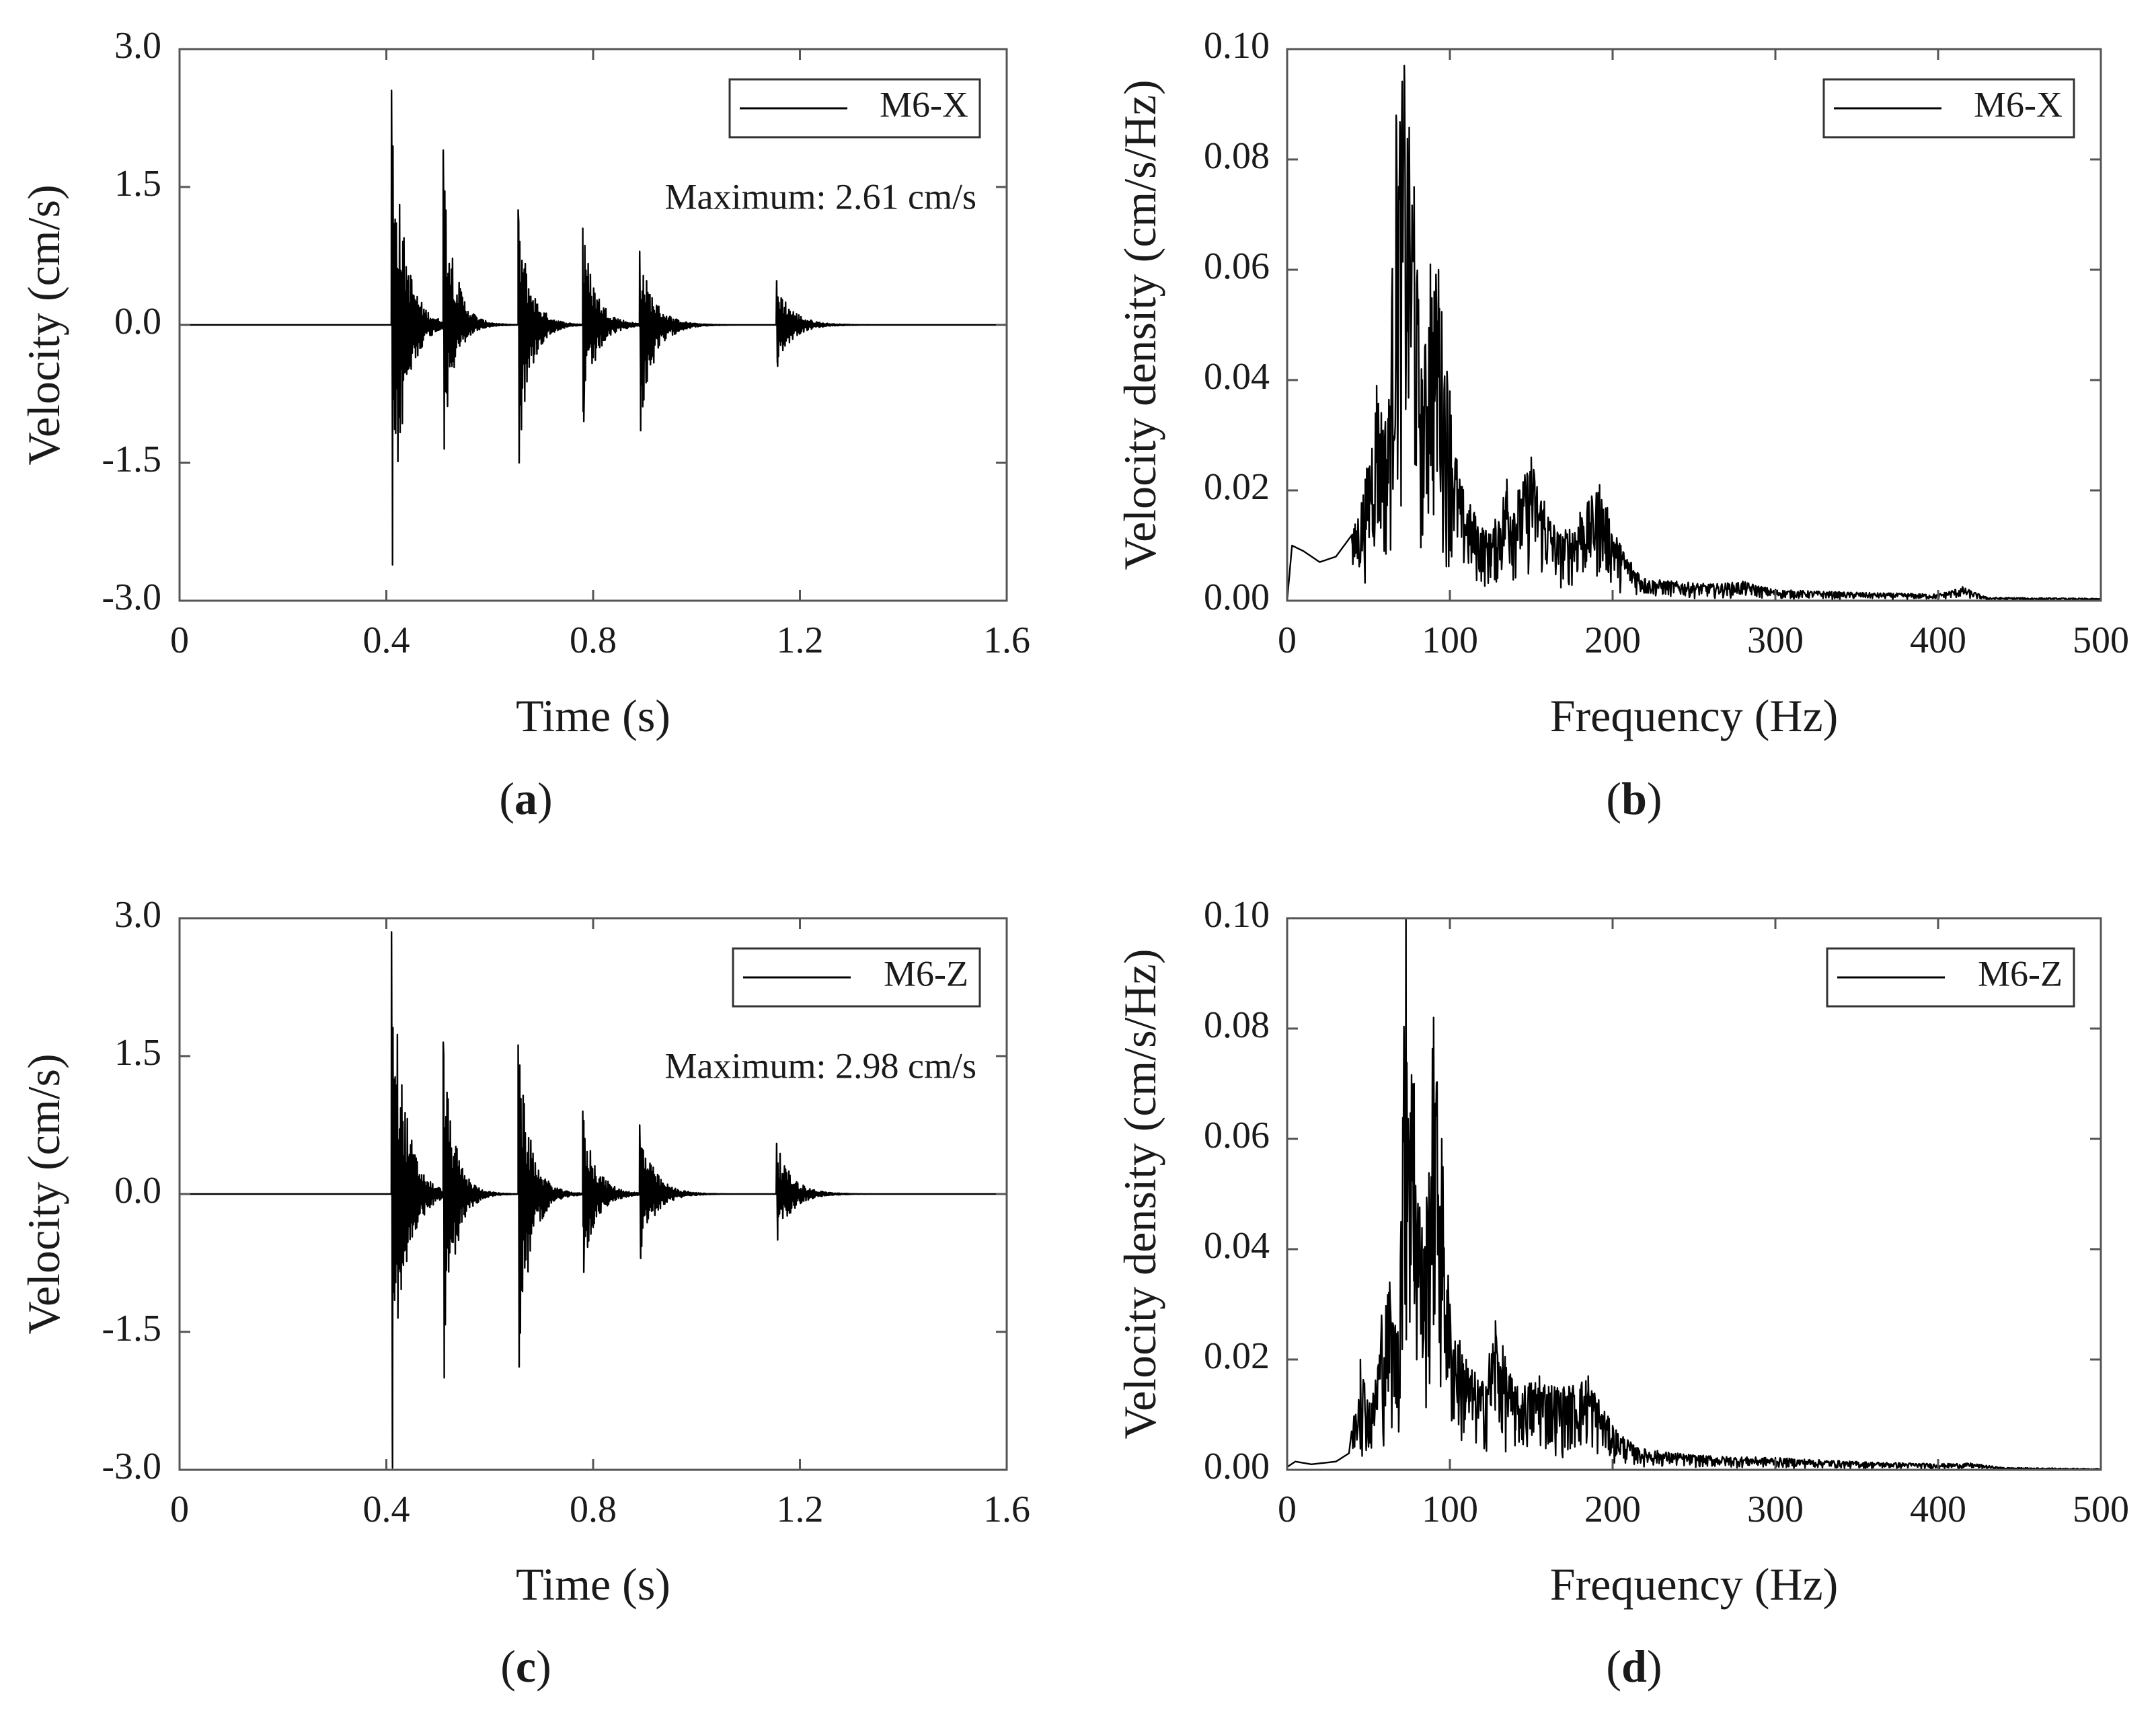 This screenshot has width=2156, height=1714. What do you see at coordinates (821, 196) in the screenshot?
I see `maximum-annotation: Maximum: 2.61 cm/s` at bounding box center [821, 196].